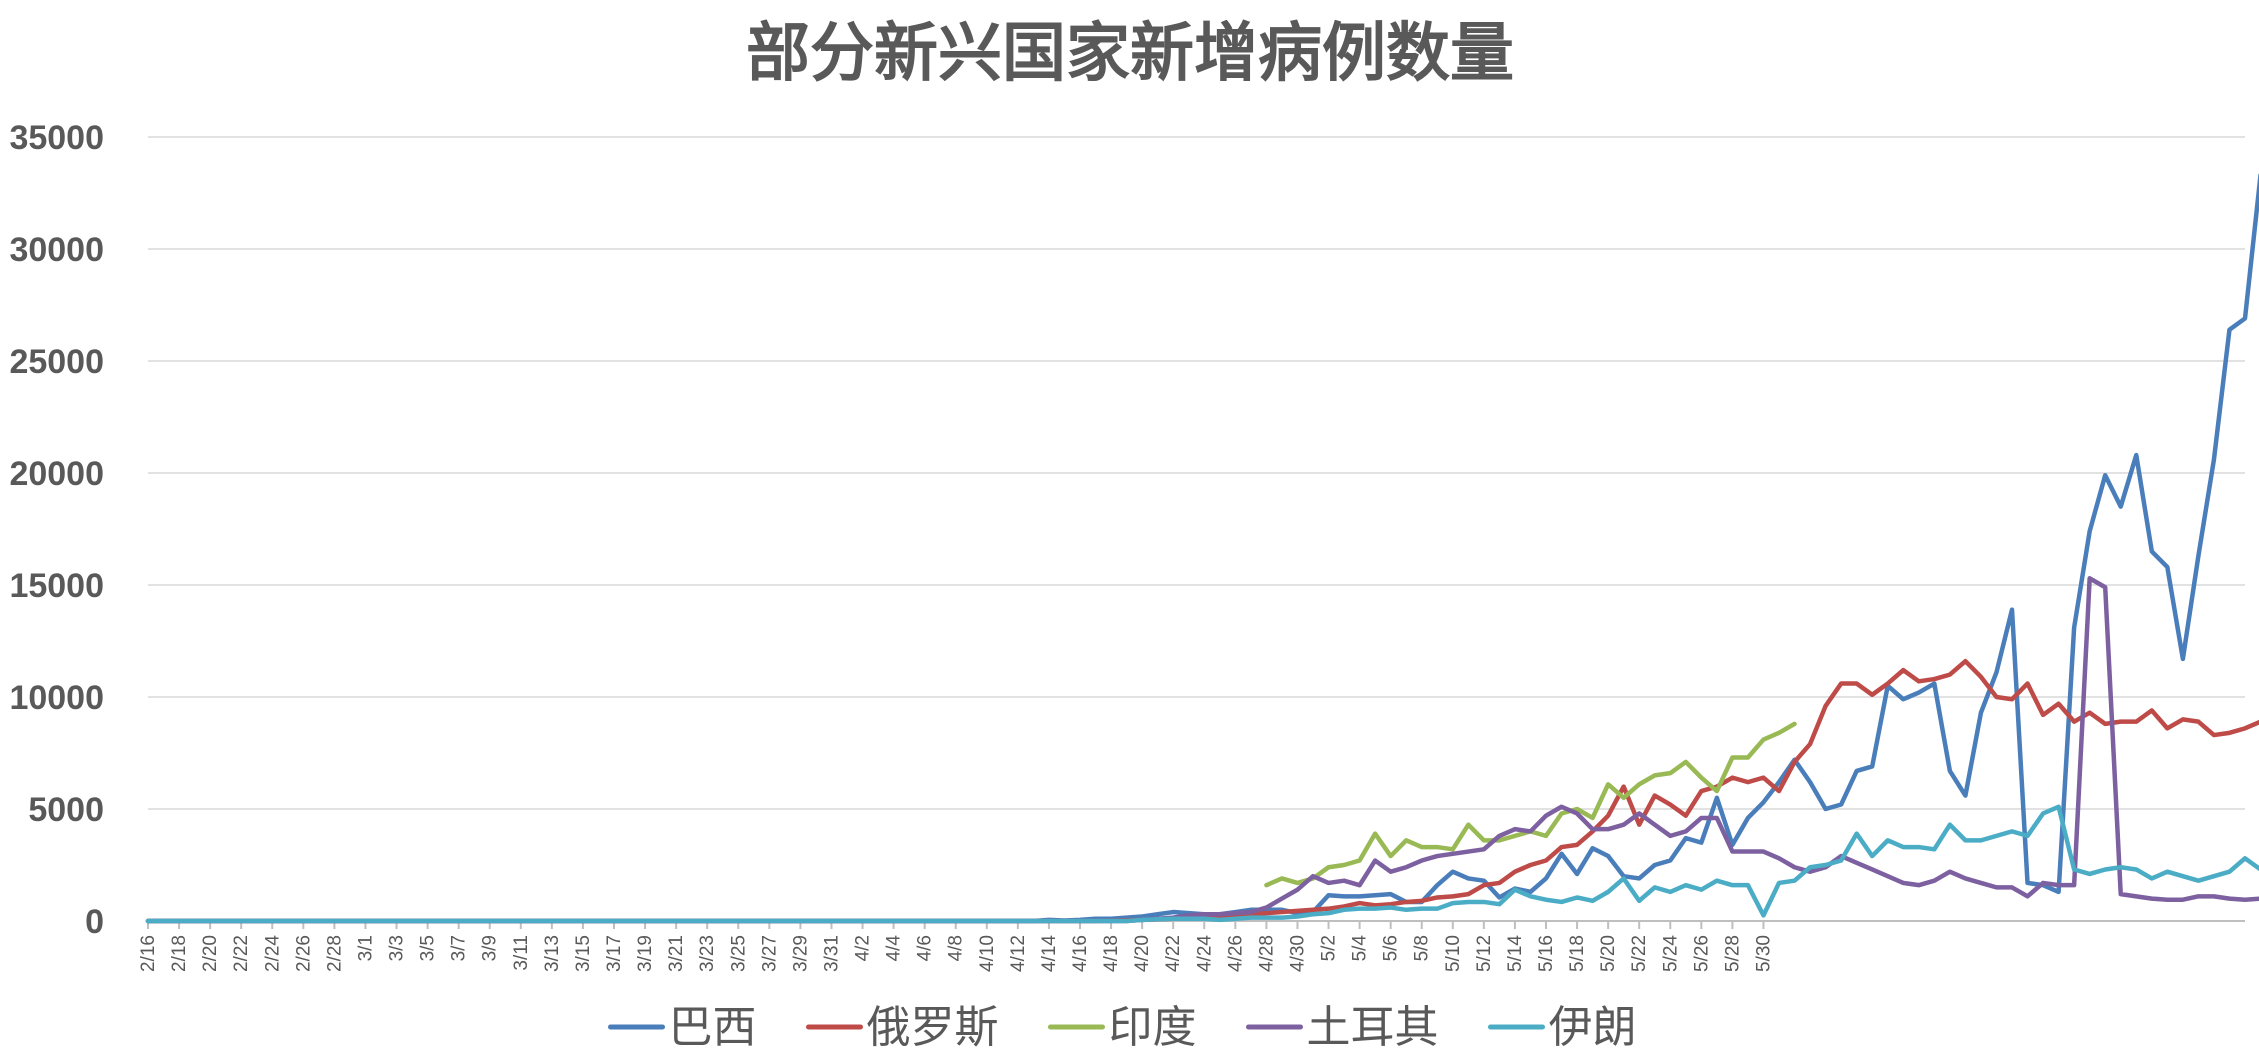  I want to click on x-tick-label: 5/20, so click(1608, 953).